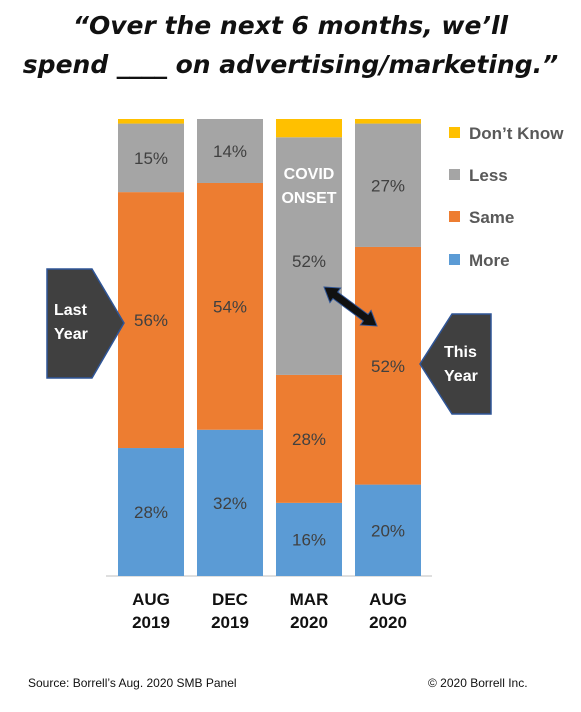 The width and height of the screenshot is (581, 712). What do you see at coordinates (309, 599) in the screenshot?
I see `x-tick-label: MAR` at bounding box center [309, 599].